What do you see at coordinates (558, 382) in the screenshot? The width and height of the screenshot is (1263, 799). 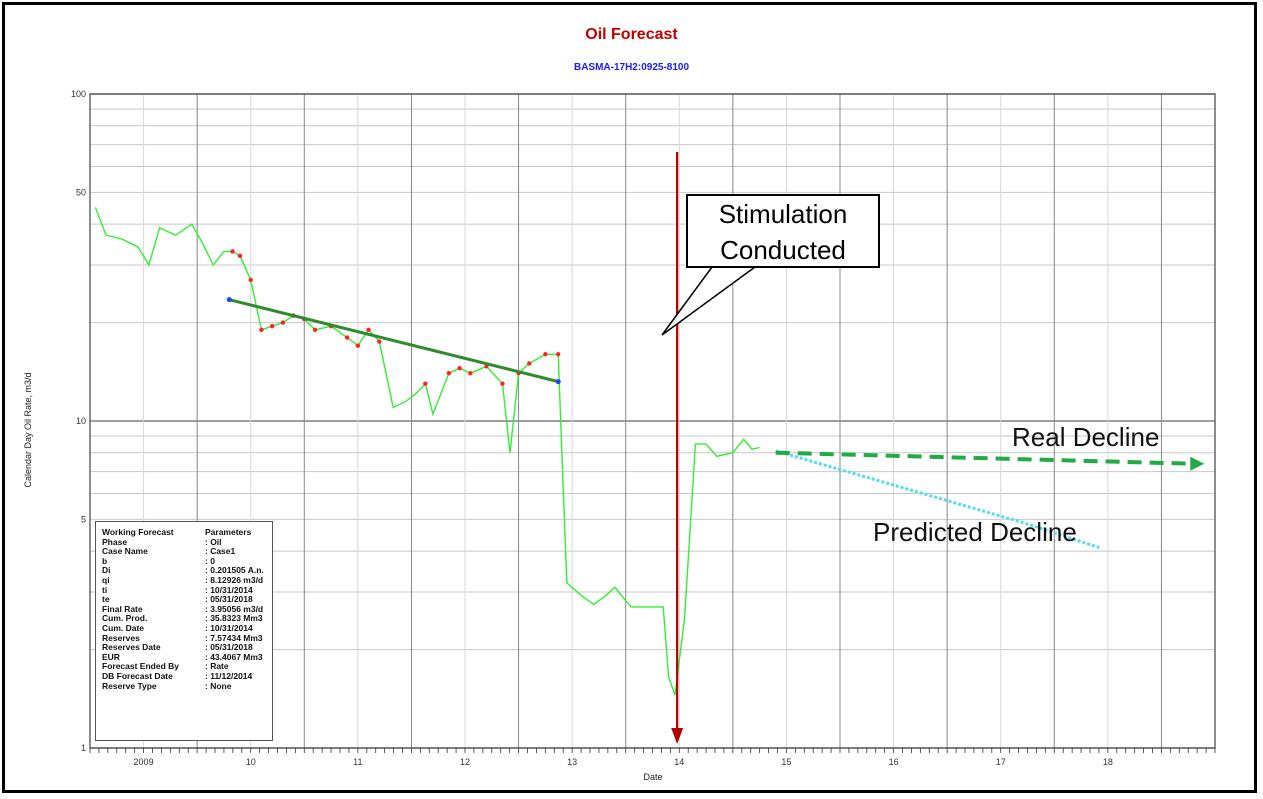 I see `fit-end-point` at bounding box center [558, 382].